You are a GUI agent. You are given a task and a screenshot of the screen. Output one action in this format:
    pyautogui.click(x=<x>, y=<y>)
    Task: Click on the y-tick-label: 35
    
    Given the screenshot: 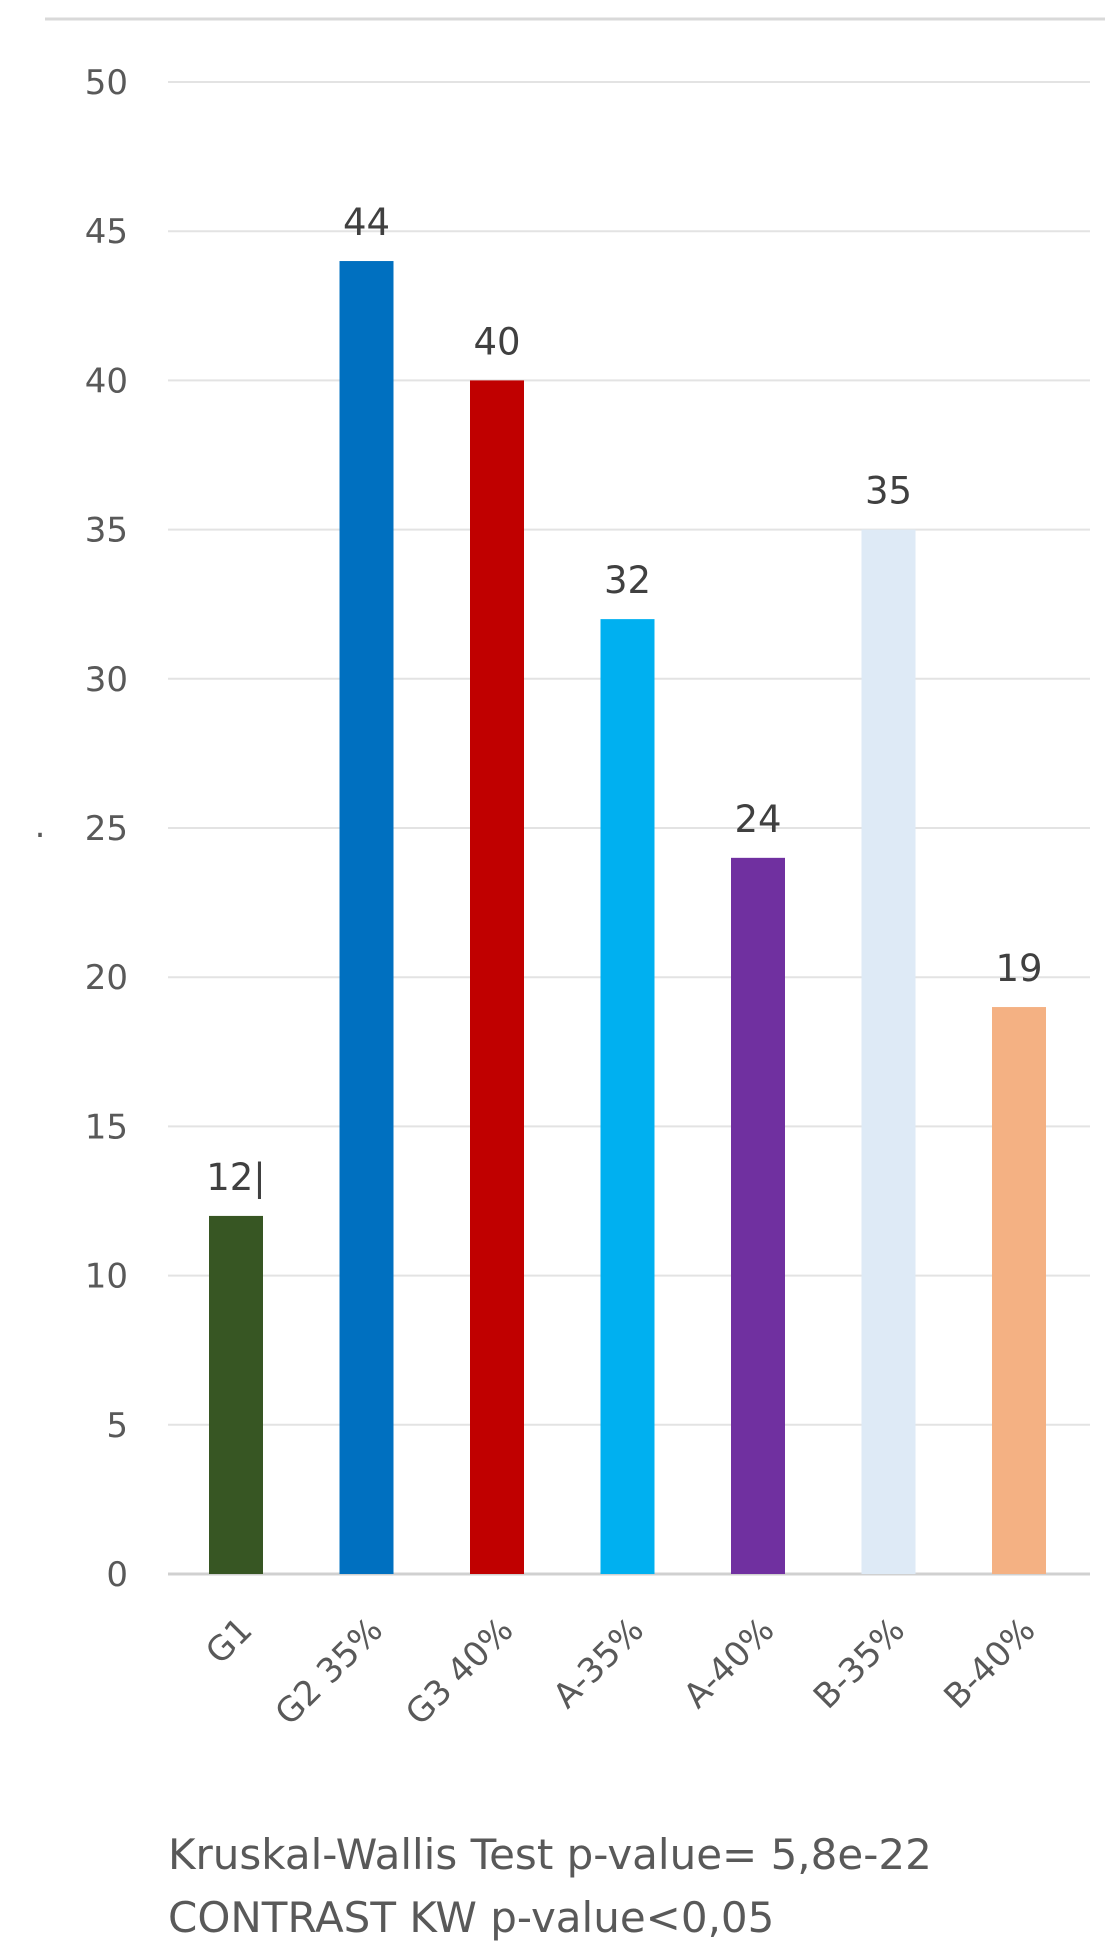 What is the action you would take?
    pyautogui.click(x=106, y=531)
    